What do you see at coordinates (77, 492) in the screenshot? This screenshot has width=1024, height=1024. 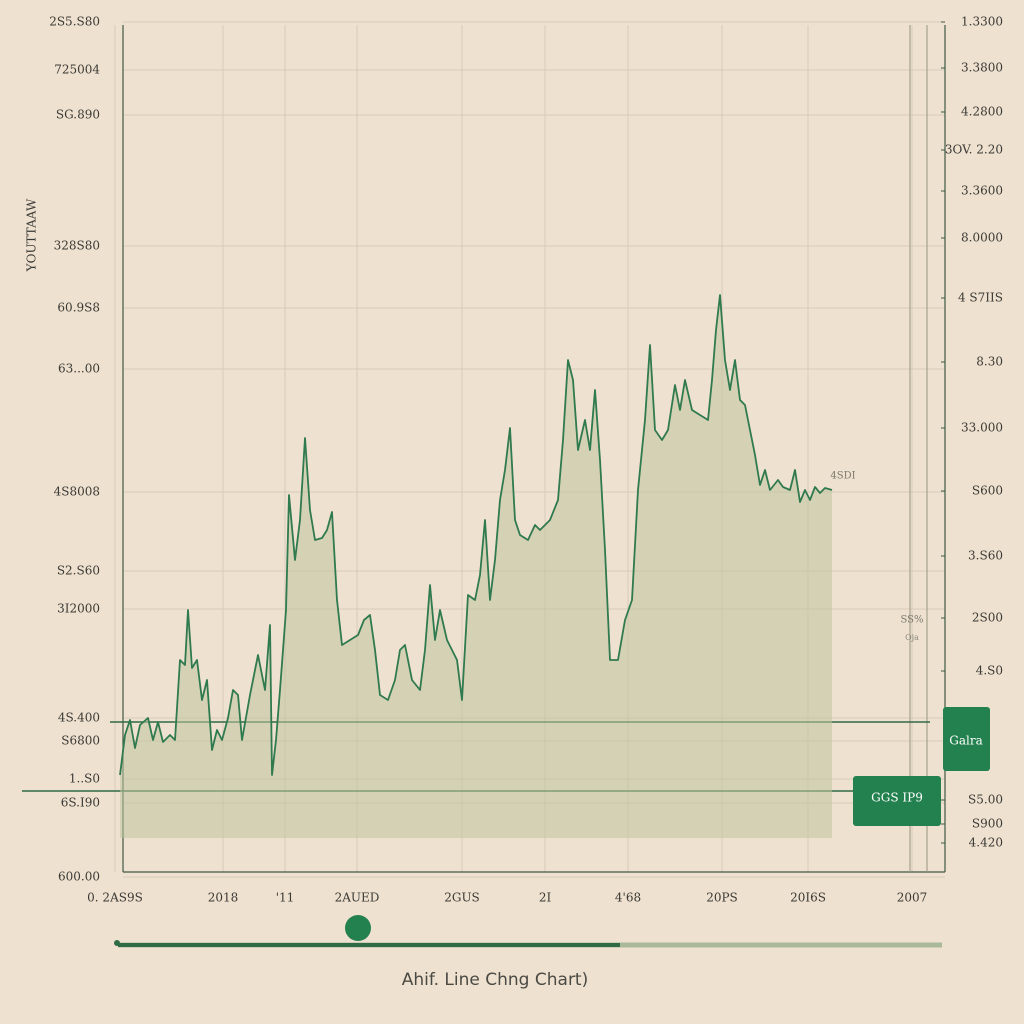 I see `y-tick-label: 4S8008` at bounding box center [77, 492].